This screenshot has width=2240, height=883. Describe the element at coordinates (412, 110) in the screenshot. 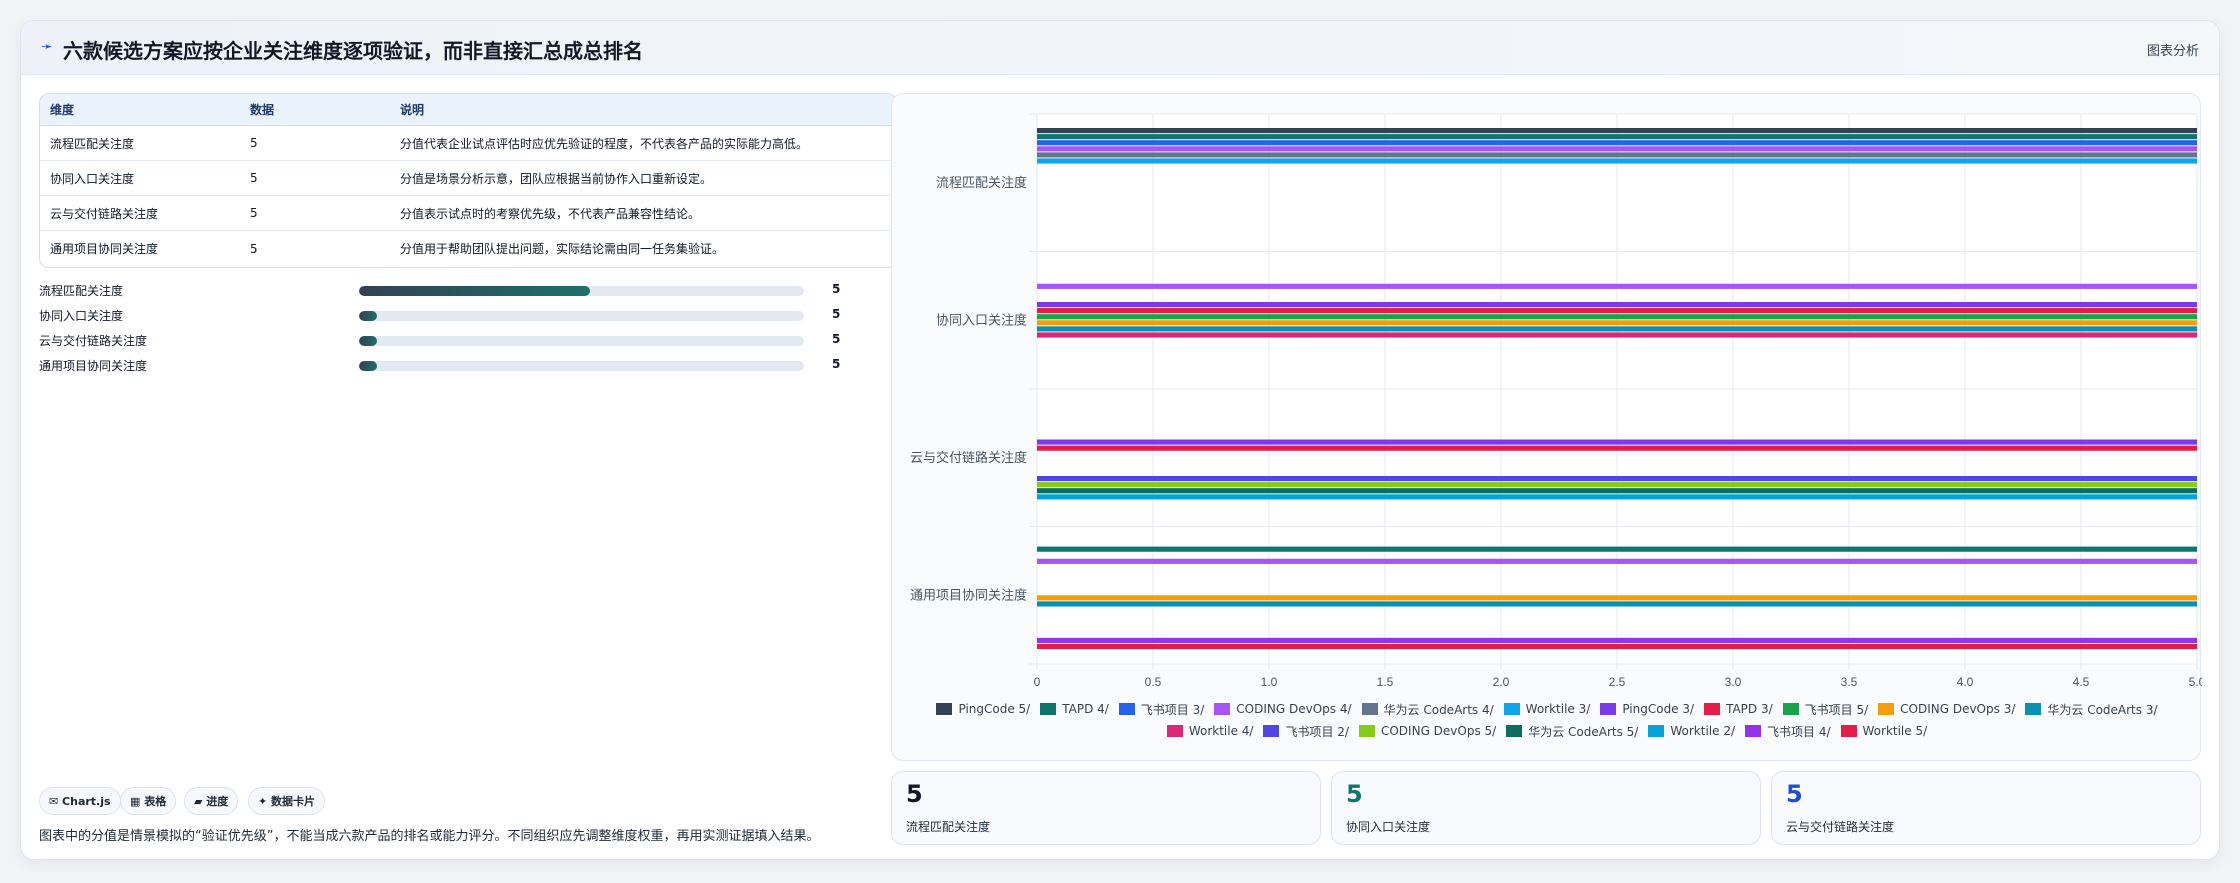

I see `column-header-description: 说明` at that location.